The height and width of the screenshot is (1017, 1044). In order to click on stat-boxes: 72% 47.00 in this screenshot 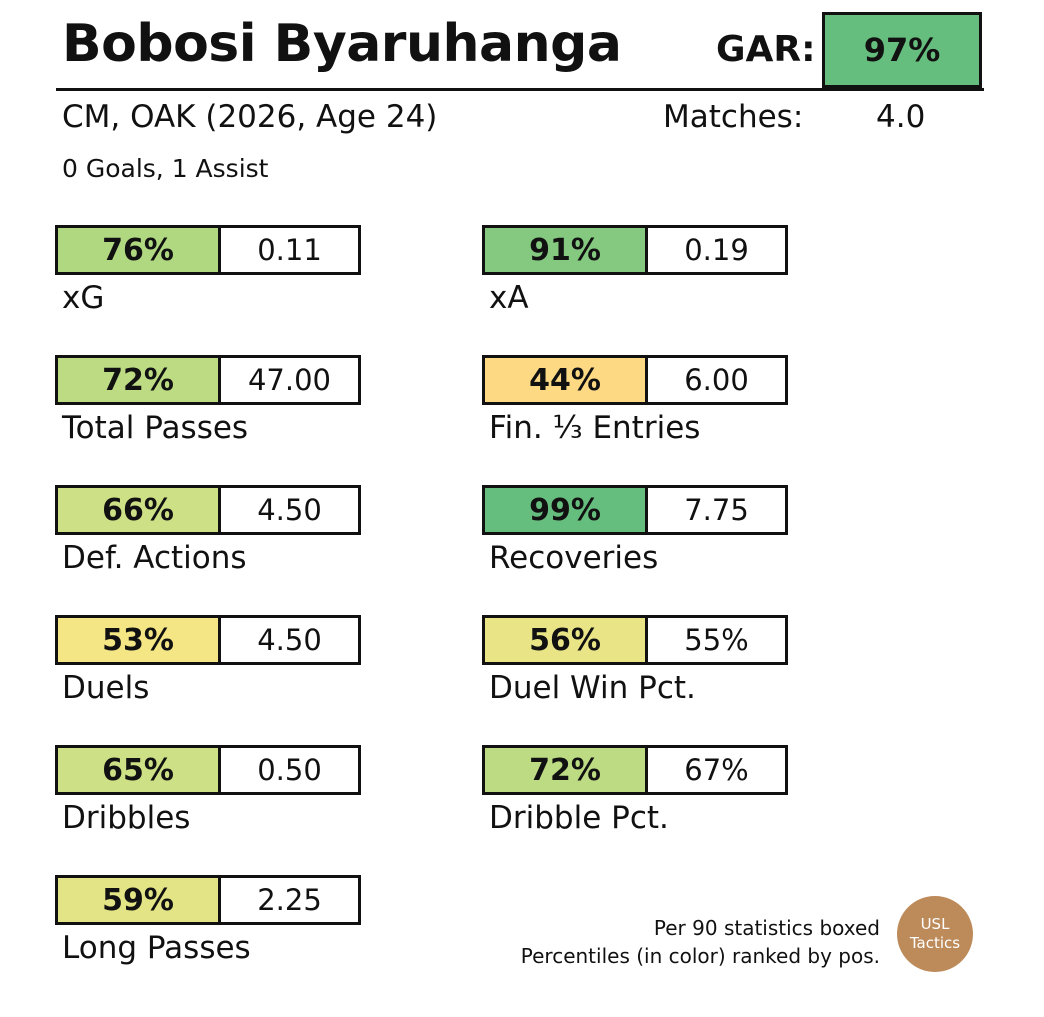, I will do `click(208, 380)`.